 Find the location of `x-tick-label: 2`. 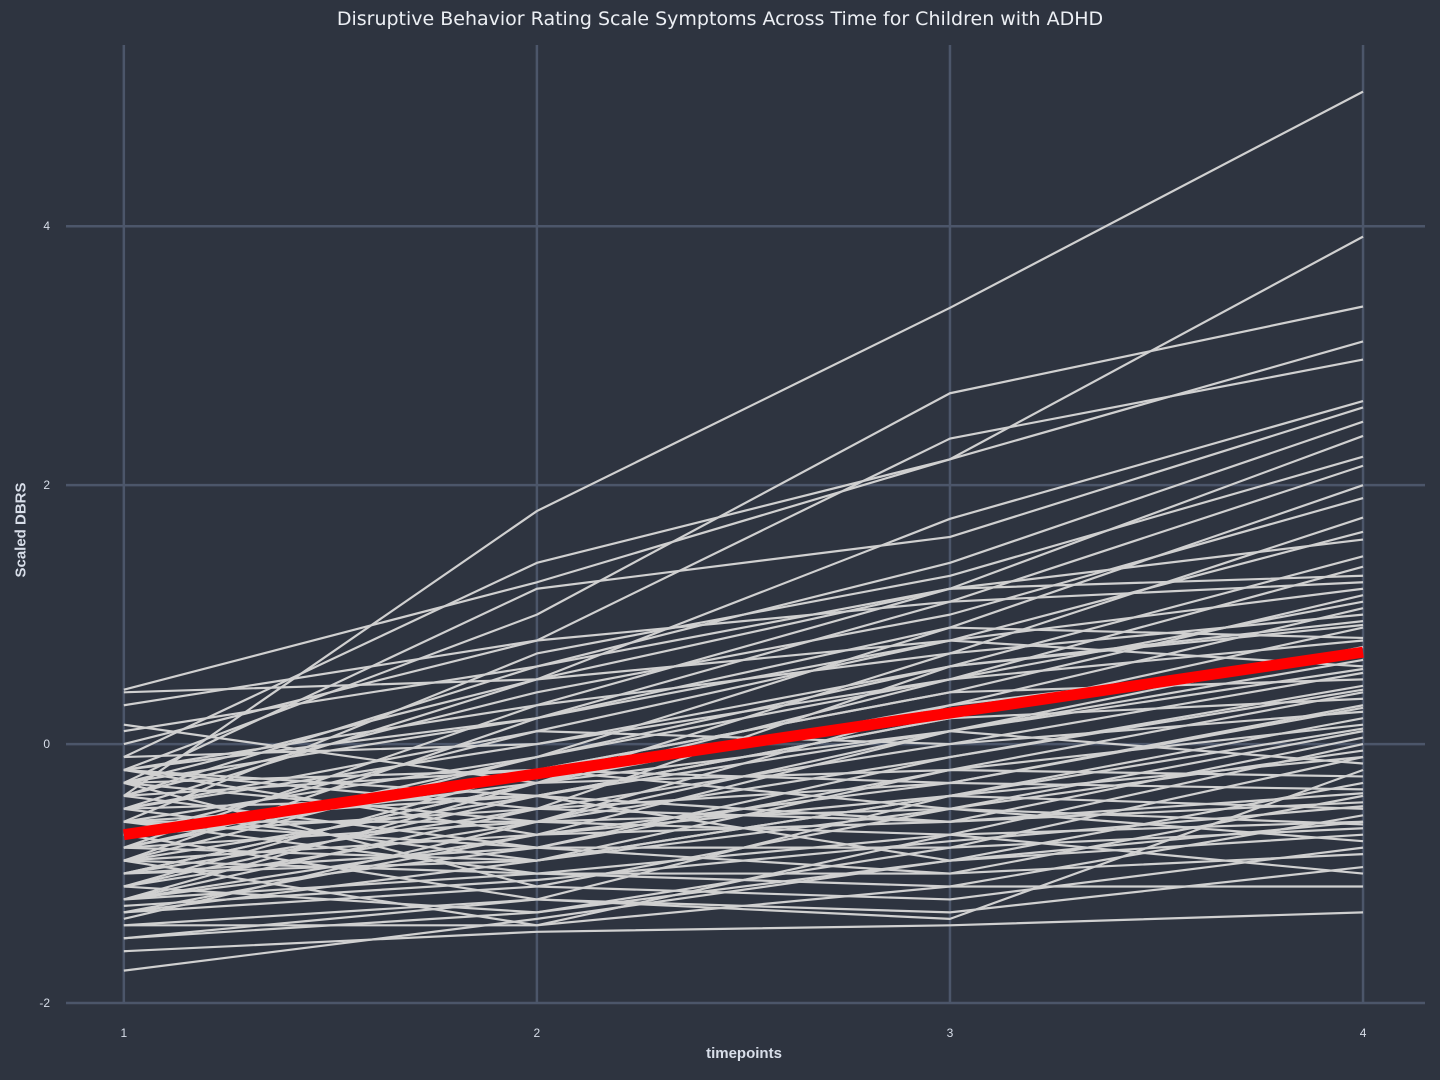

x-tick-label: 2 is located at coordinates (537, 1033).